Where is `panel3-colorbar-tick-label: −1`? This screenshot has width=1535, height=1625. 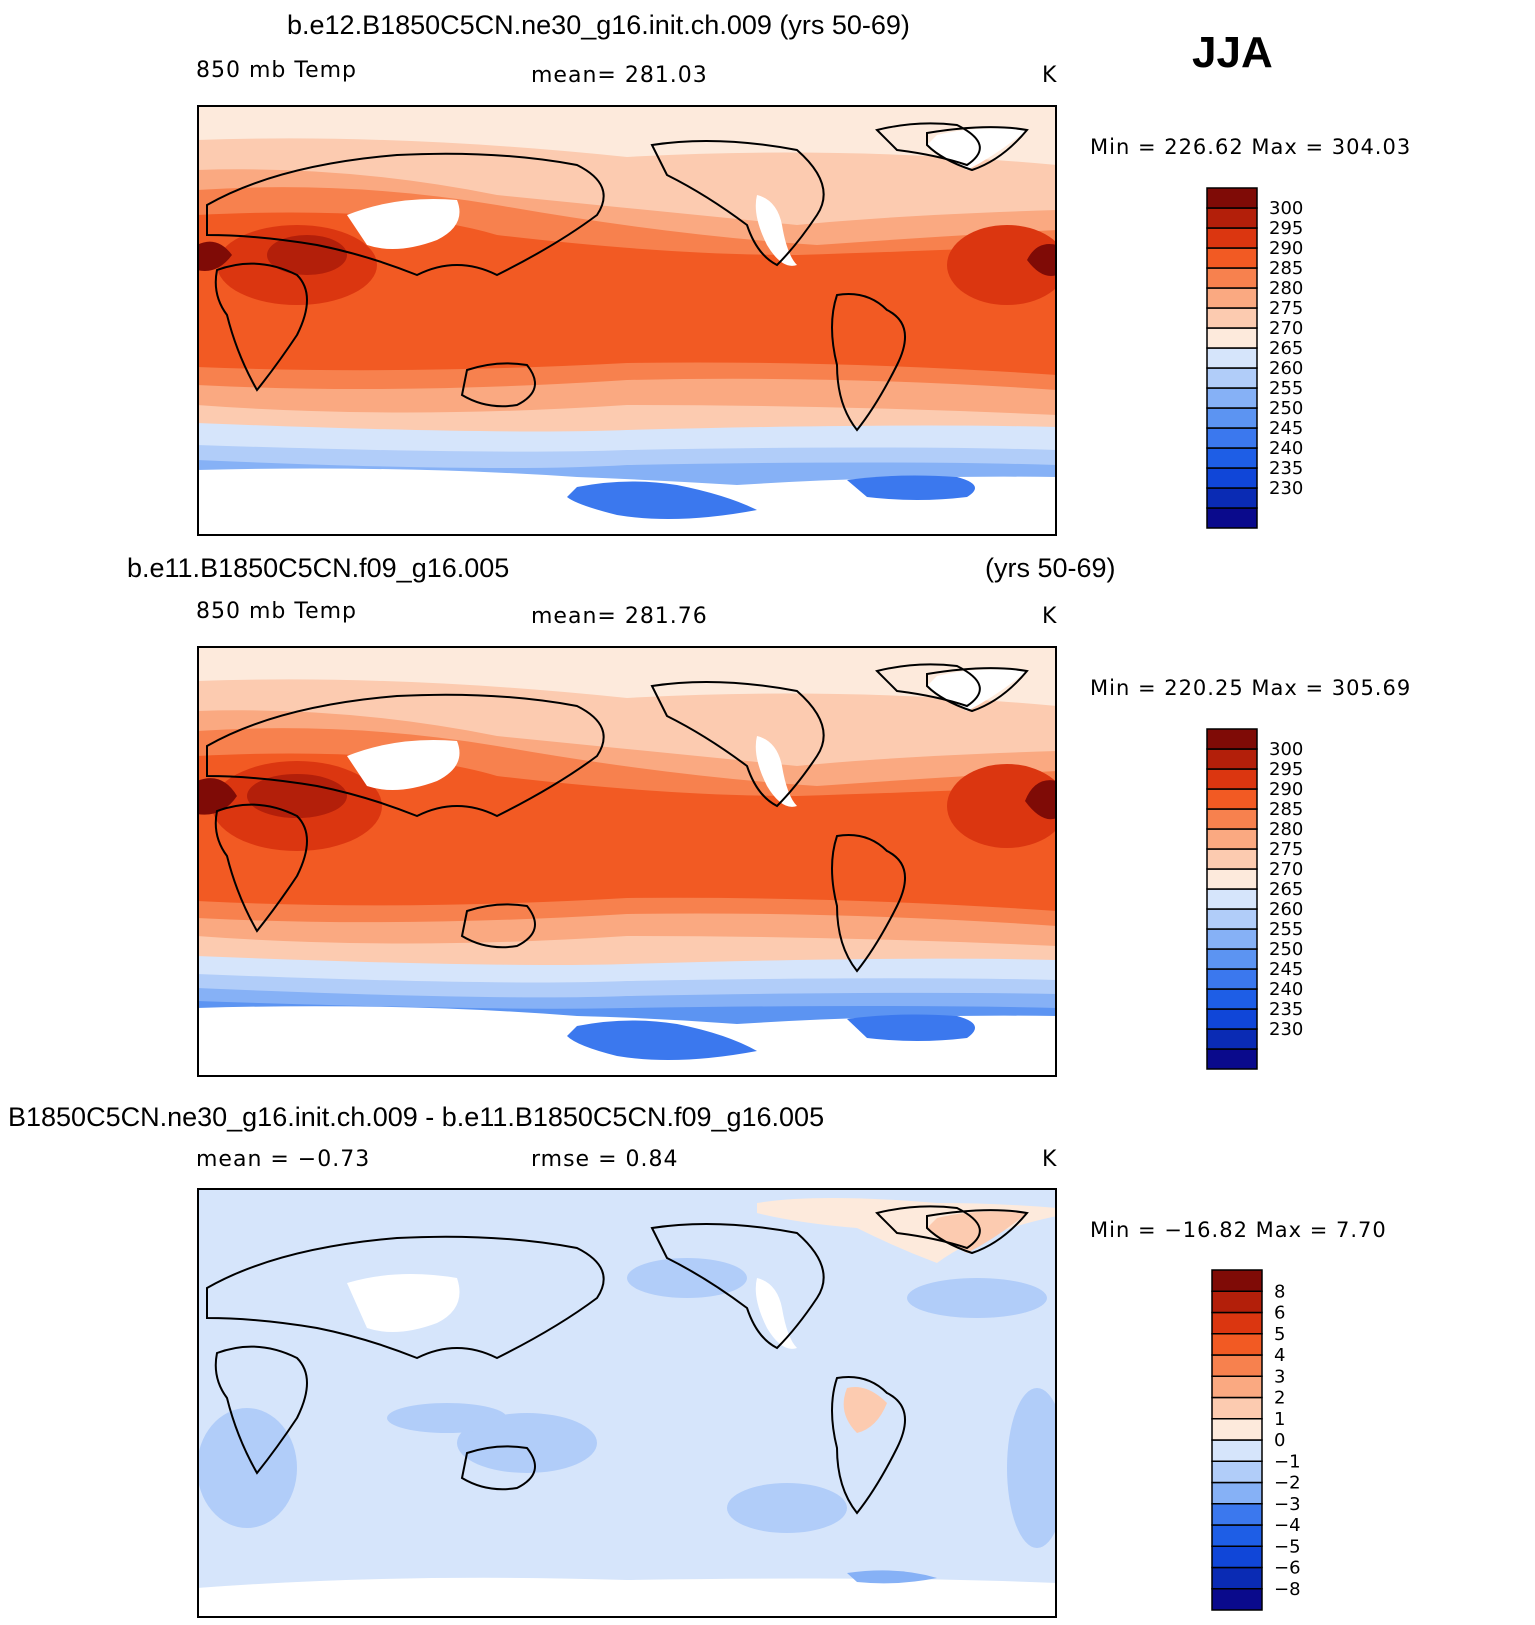
panel3-colorbar-tick-label: −1 is located at coordinates (1287, 1461).